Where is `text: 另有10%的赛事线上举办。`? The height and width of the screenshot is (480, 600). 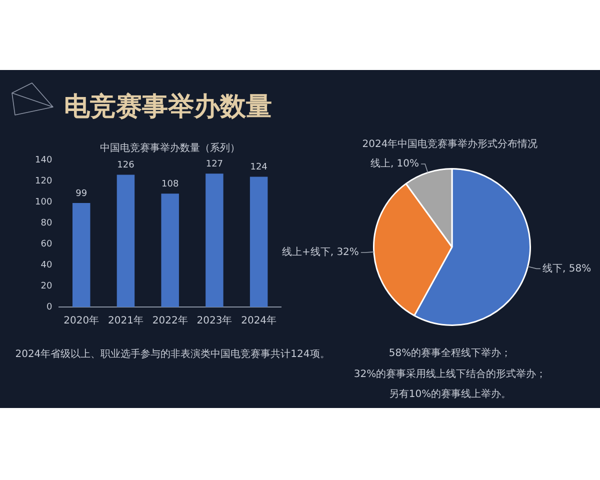
text: 另有10%的赛事线上举办。 is located at coordinates (450, 395).